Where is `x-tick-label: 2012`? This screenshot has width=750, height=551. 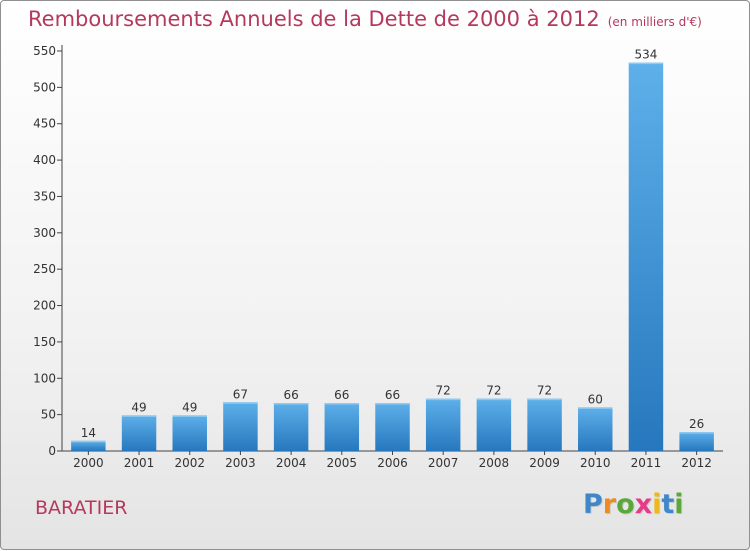
x-tick-label: 2012 is located at coordinates (696, 463).